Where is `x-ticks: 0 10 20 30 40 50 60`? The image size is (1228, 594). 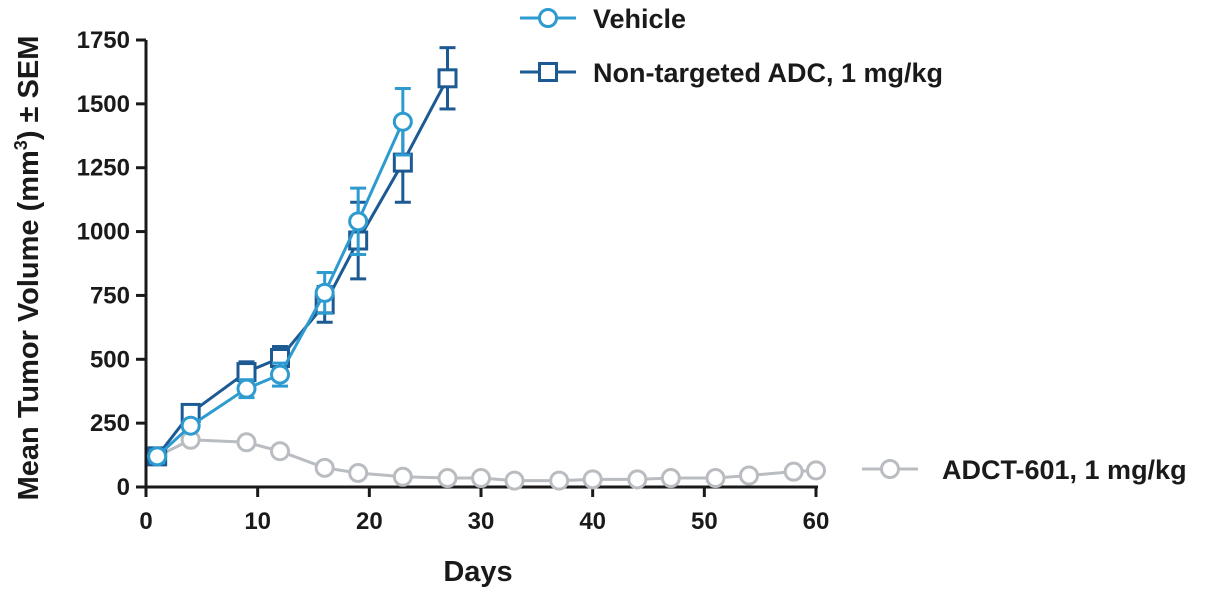
x-ticks: 0 10 20 30 40 50 60 is located at coordinates (484, 511).